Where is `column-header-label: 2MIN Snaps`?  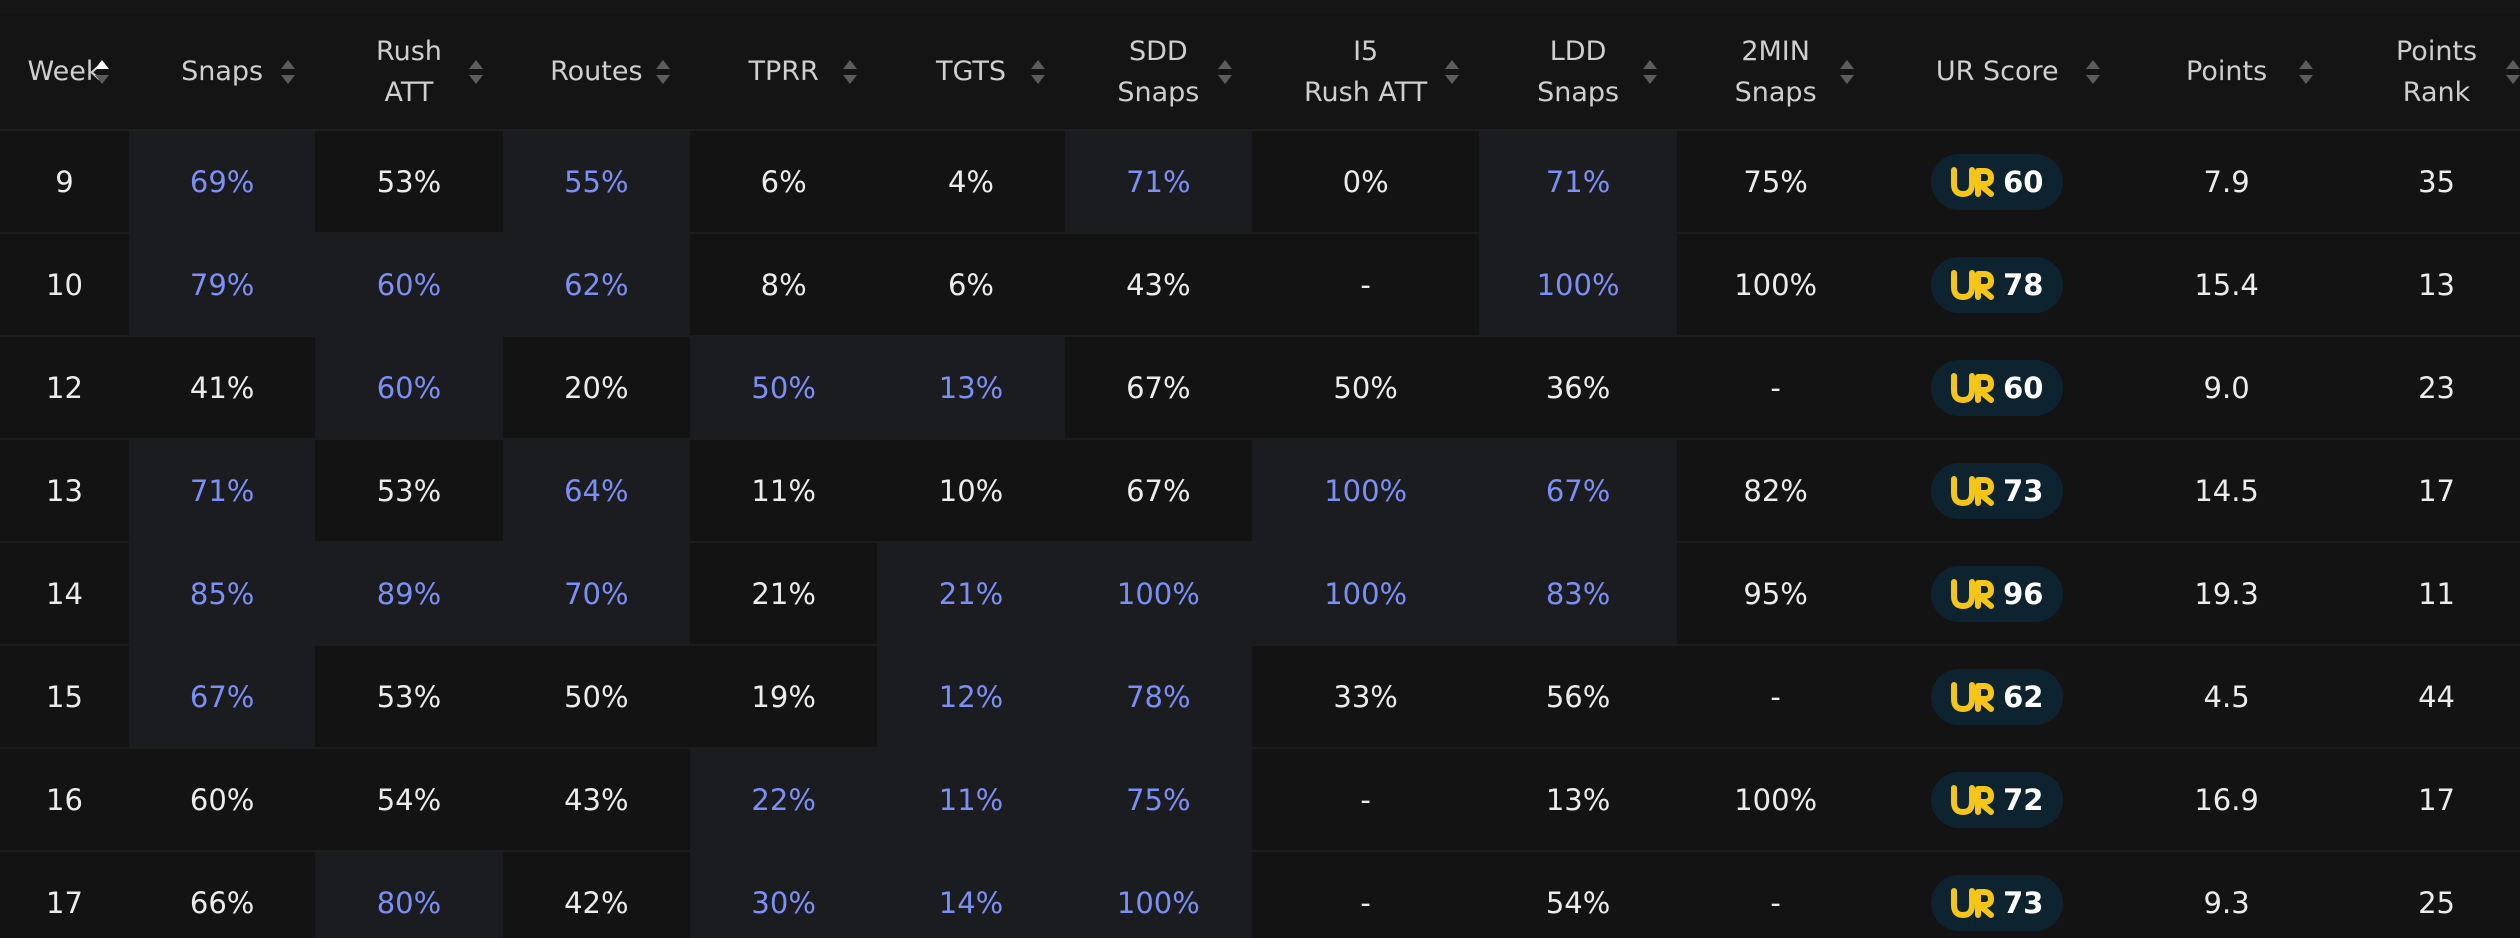 column-header-label: 2MIN Snaps is located at coordinates (1776, 72).